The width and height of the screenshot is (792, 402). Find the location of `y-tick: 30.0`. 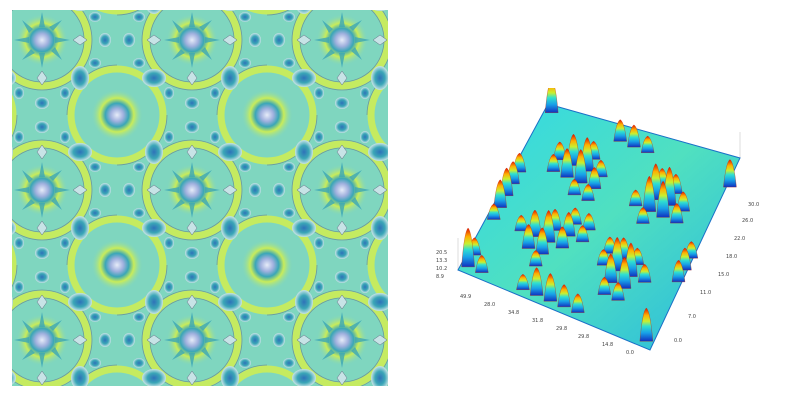

y-tick: 30.0 is located at coordinates (753, 205).